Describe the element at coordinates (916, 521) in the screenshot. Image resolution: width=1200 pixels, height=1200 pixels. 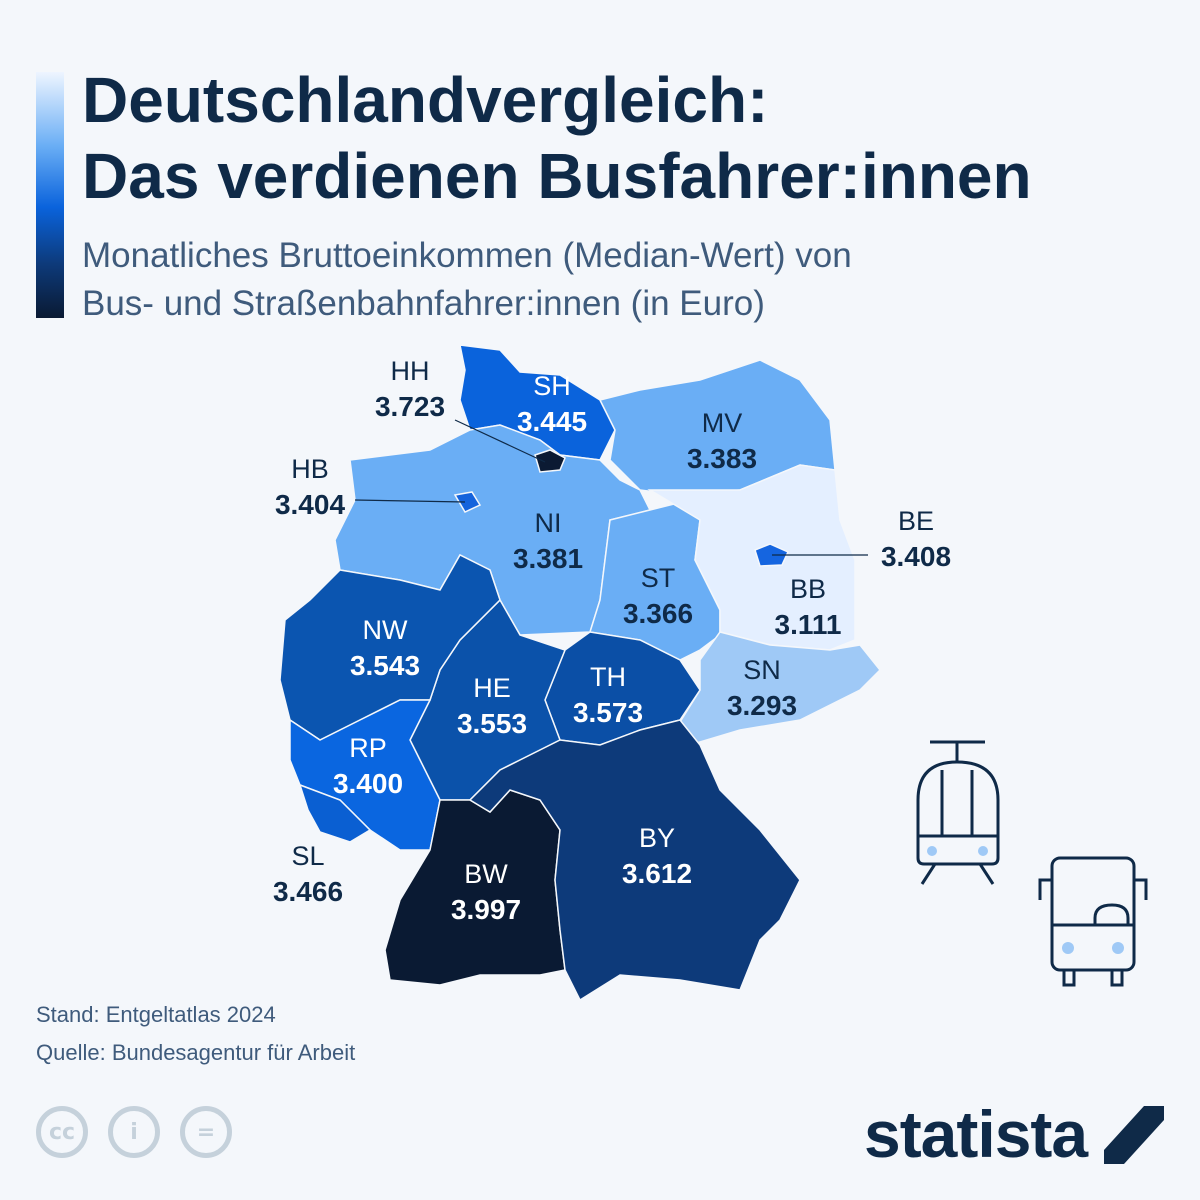
I see `region-code-BE: BE` at that location.